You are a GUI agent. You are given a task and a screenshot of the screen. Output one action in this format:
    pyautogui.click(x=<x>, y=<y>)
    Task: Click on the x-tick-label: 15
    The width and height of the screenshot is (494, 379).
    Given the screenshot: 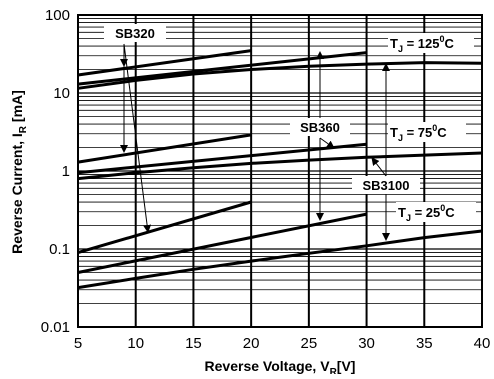 What is the action you would take?
    pyautogui.click(x=193, y=343)
    